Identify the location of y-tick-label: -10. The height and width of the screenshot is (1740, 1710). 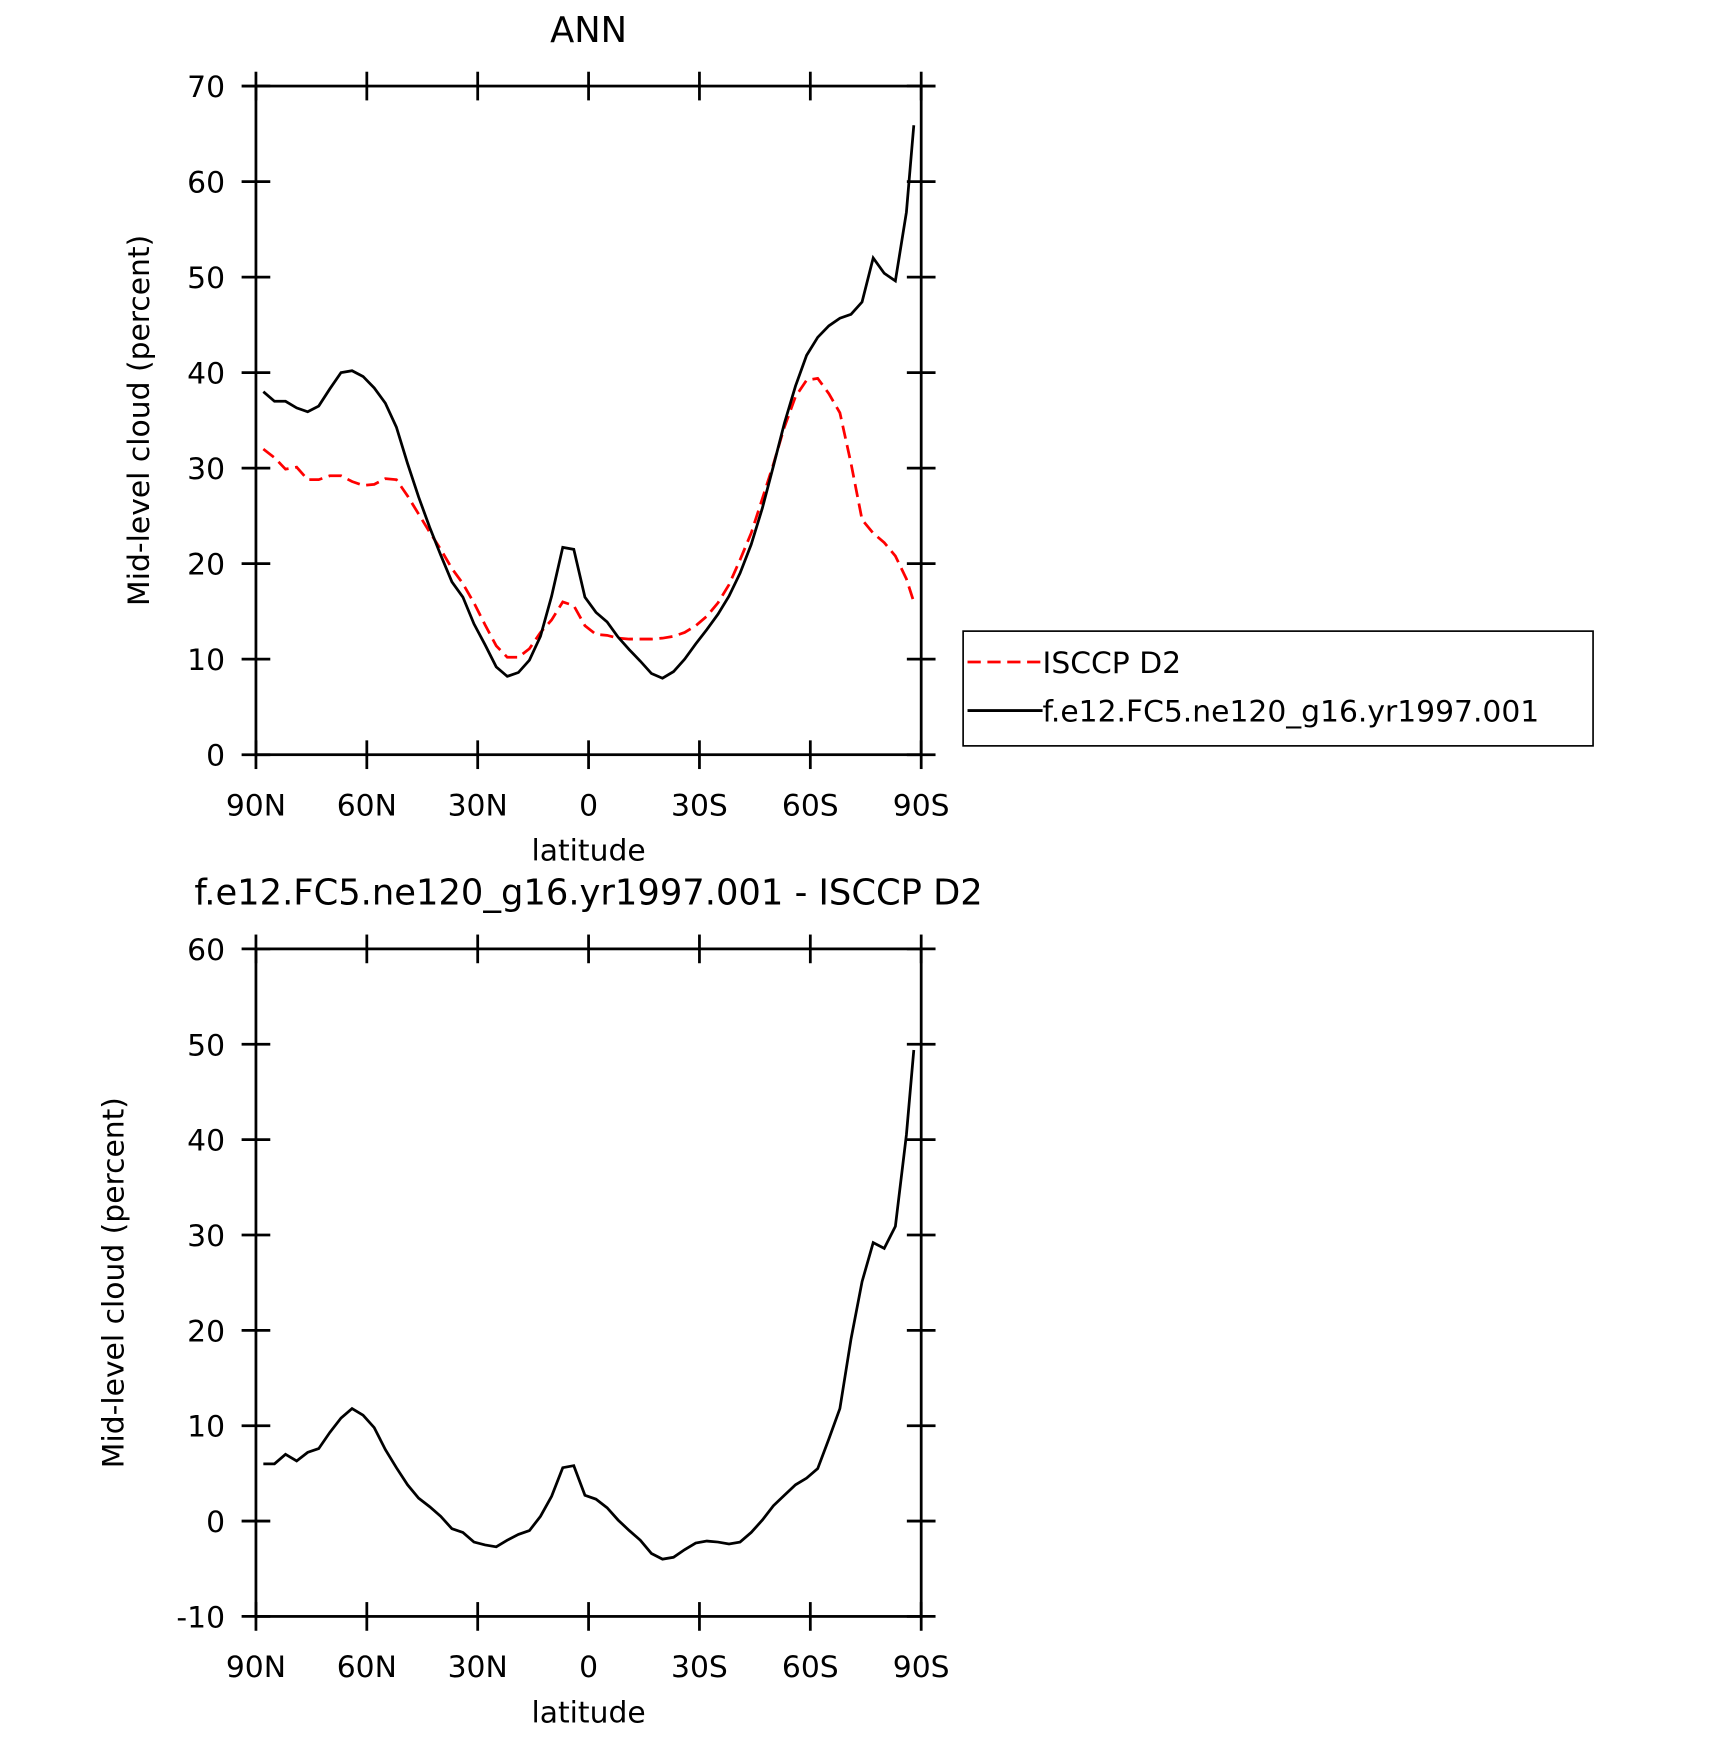
(200, 1617).